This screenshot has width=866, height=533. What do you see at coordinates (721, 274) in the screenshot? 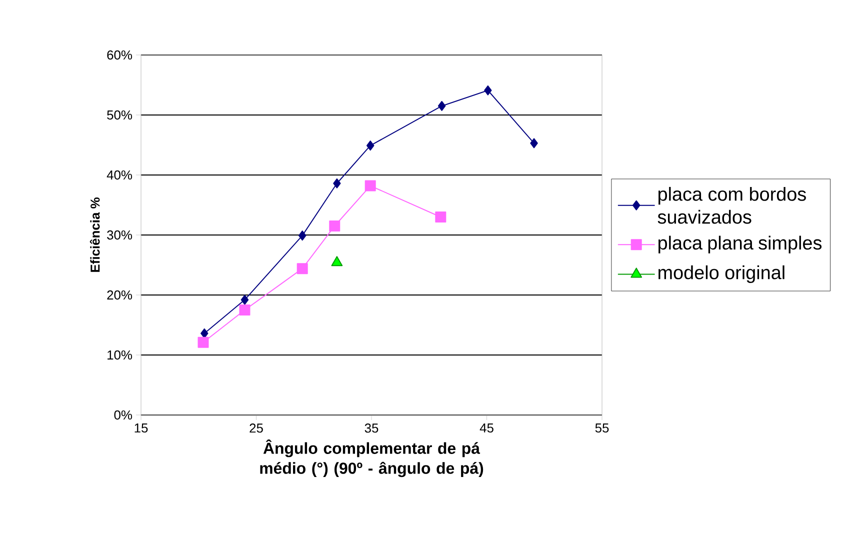
I see `legend-label: modelo original` at bounding box center [721, 274].